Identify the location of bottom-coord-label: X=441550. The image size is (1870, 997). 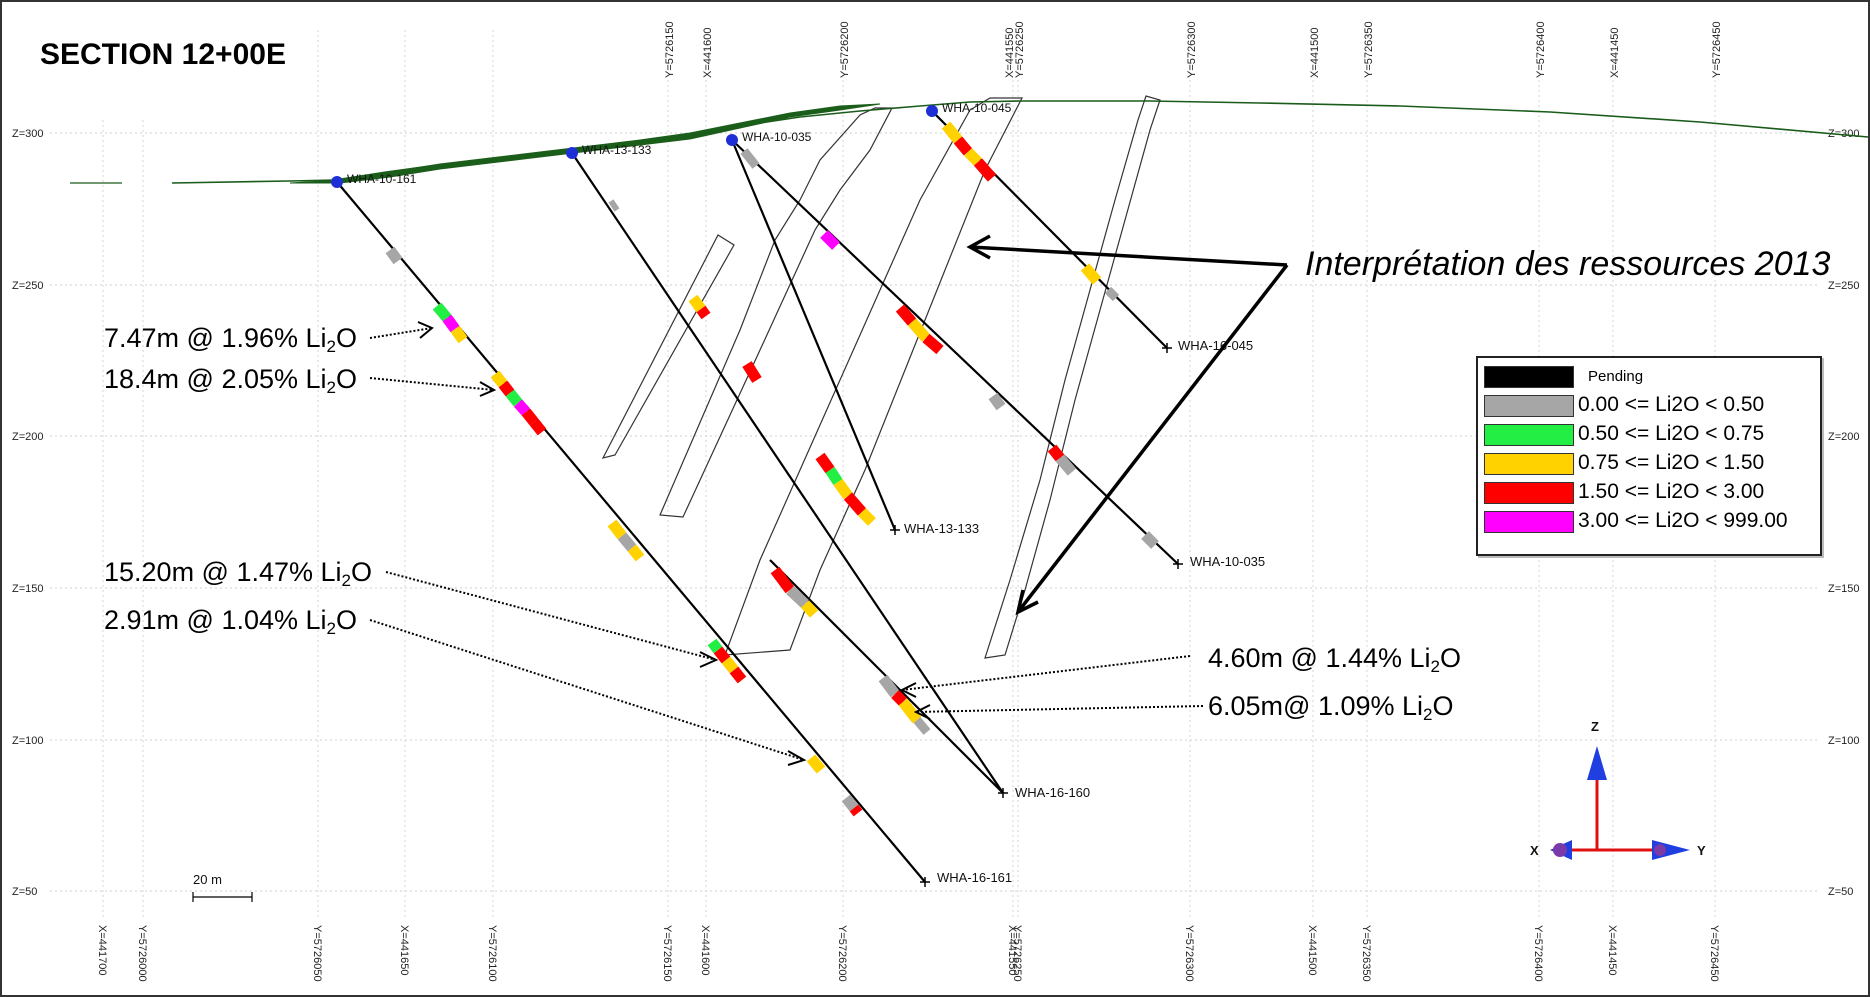
(1012, 950).